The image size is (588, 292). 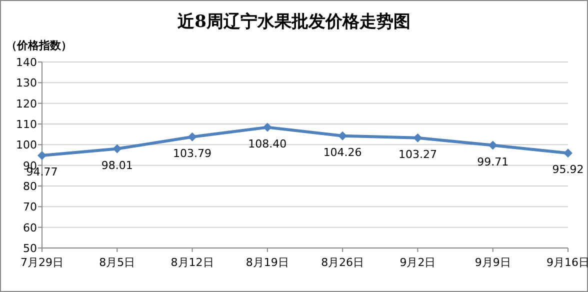 I want to click on y-tick-label: 70, so click(x=30, y=207).